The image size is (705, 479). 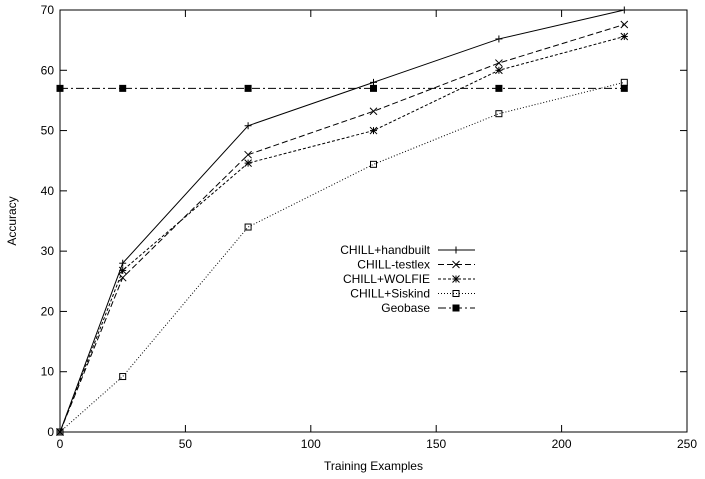 I want to click on x-tick-label: 150, so click(x=436, y=444).